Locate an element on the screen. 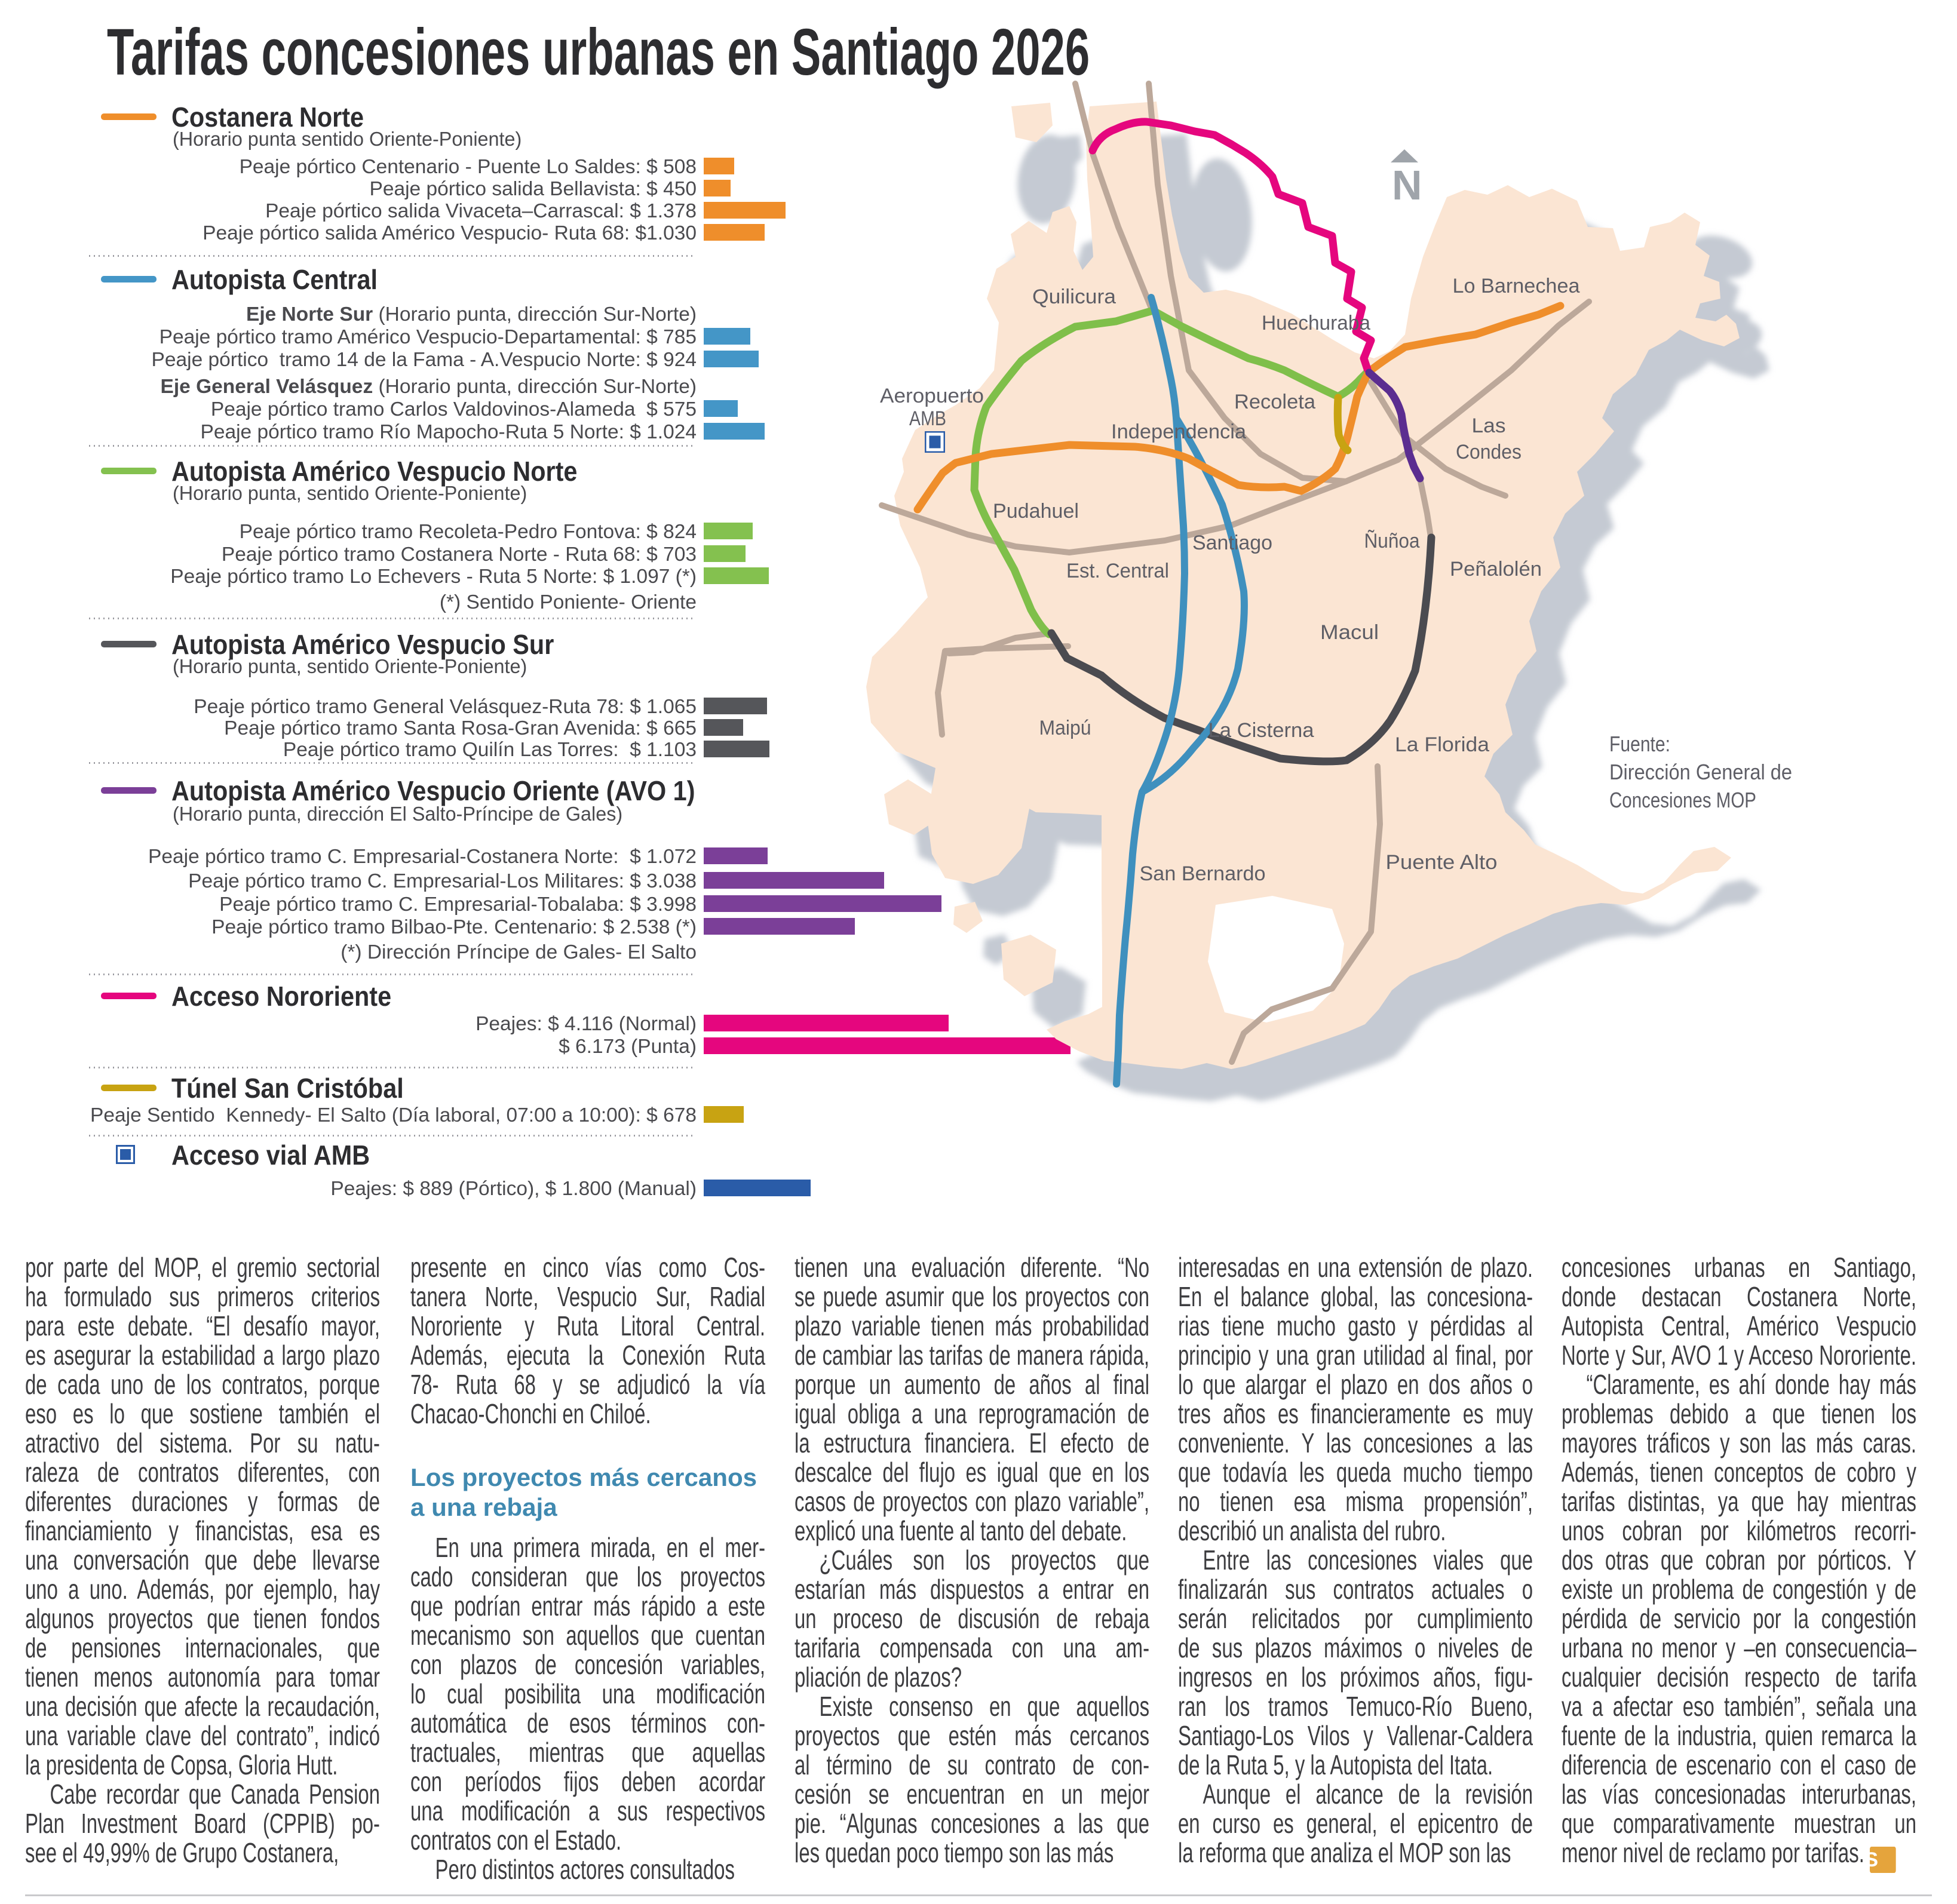 The width and height of the screenshot is (1957, 1904). svg-text: Santiago is located at coordinates (1232, 543).